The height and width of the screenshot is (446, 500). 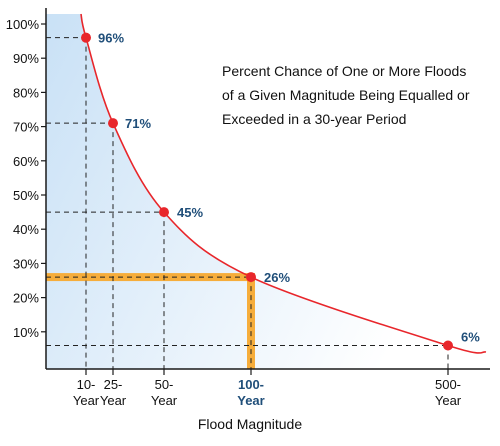 I want to click on data-label-0: 96%, so click(x=111, y=38).